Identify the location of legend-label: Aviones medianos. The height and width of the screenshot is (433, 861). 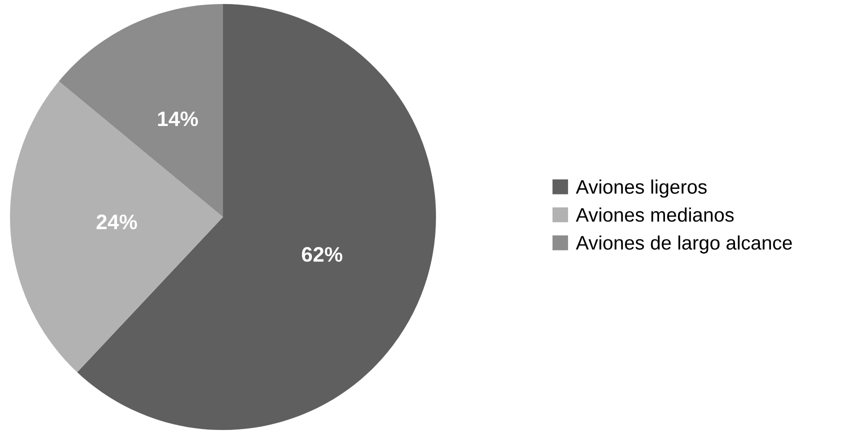
(655, 214).